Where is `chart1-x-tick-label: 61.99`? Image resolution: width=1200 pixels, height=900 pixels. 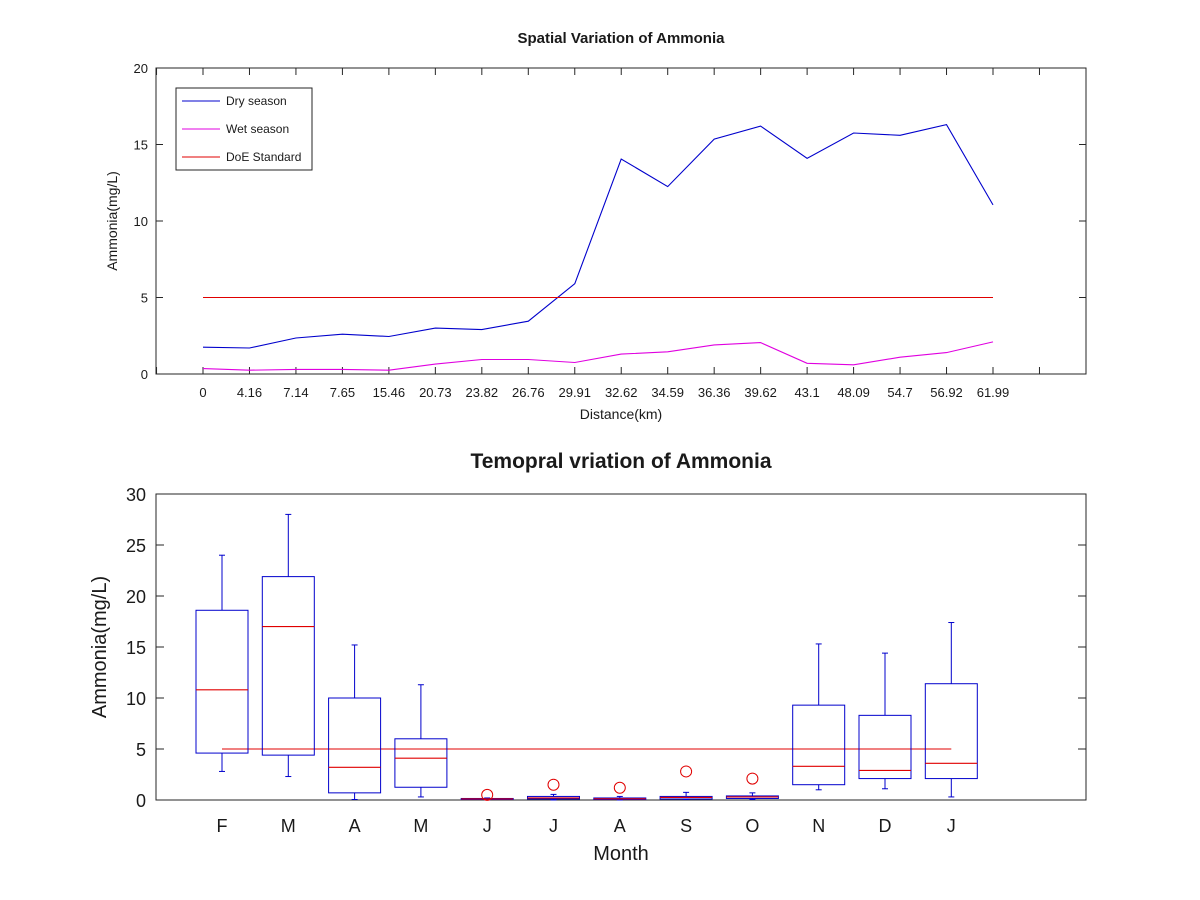 chart1-x-tick-label: 61.99 is located at coordinates (993, 392).